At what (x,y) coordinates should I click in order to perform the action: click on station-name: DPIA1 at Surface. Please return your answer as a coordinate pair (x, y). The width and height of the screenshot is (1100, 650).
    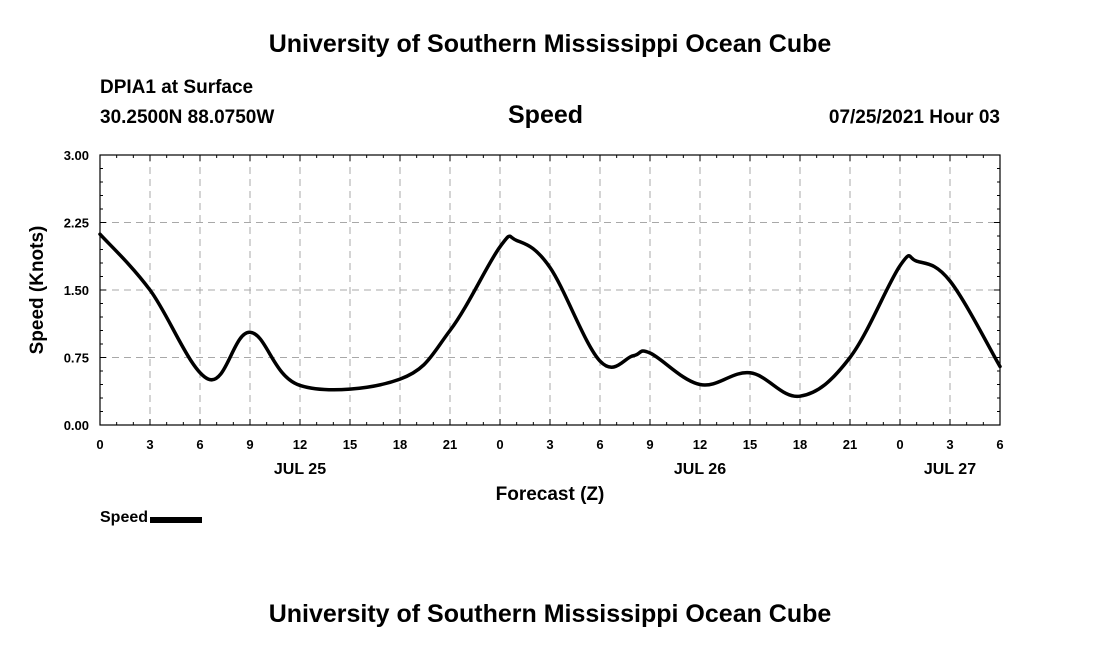
    Looking at the image, I should click on (177, 87).